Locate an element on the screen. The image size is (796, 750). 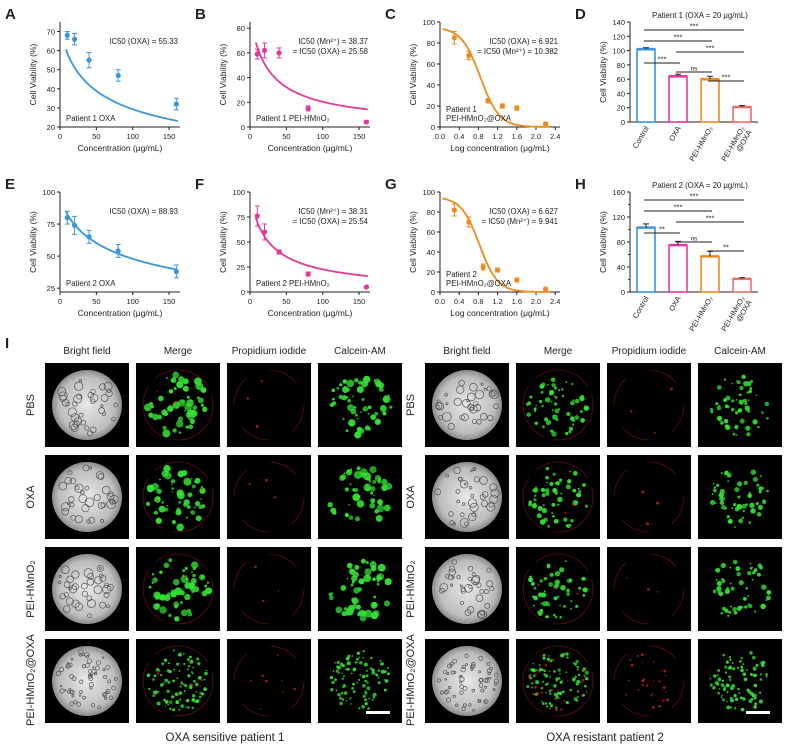
bright-image is located at coordinates (87, 497).